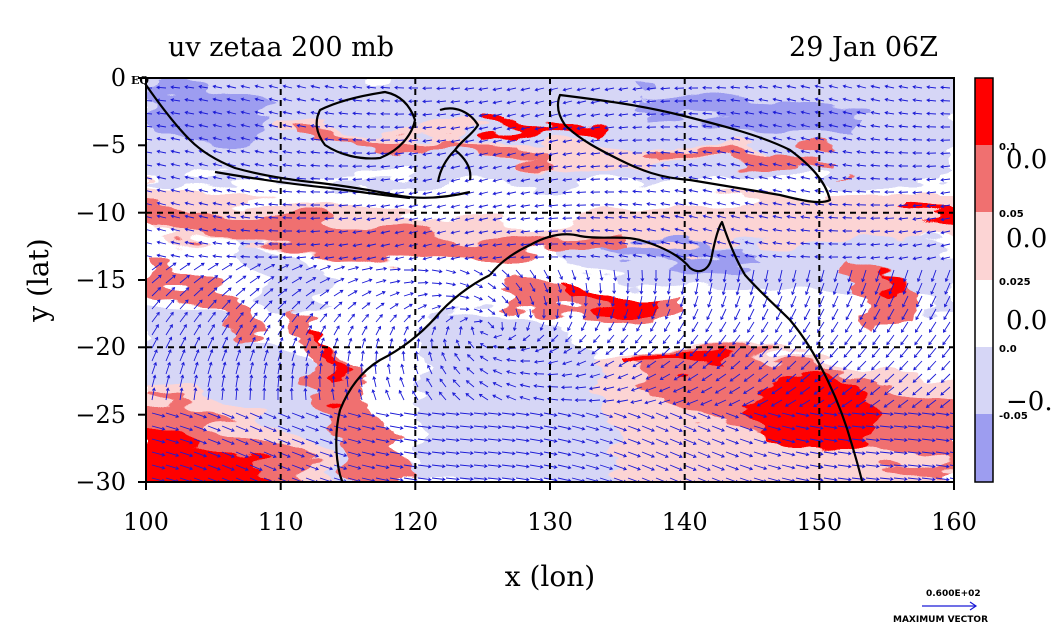 This screenshot has height=631, width=1058. What do you see at coordinates (940, 607) in the screenshot?
I see `vector-key: 0.600E+02 MAXIMUM VECTOR` at bounding box center [940, 607].